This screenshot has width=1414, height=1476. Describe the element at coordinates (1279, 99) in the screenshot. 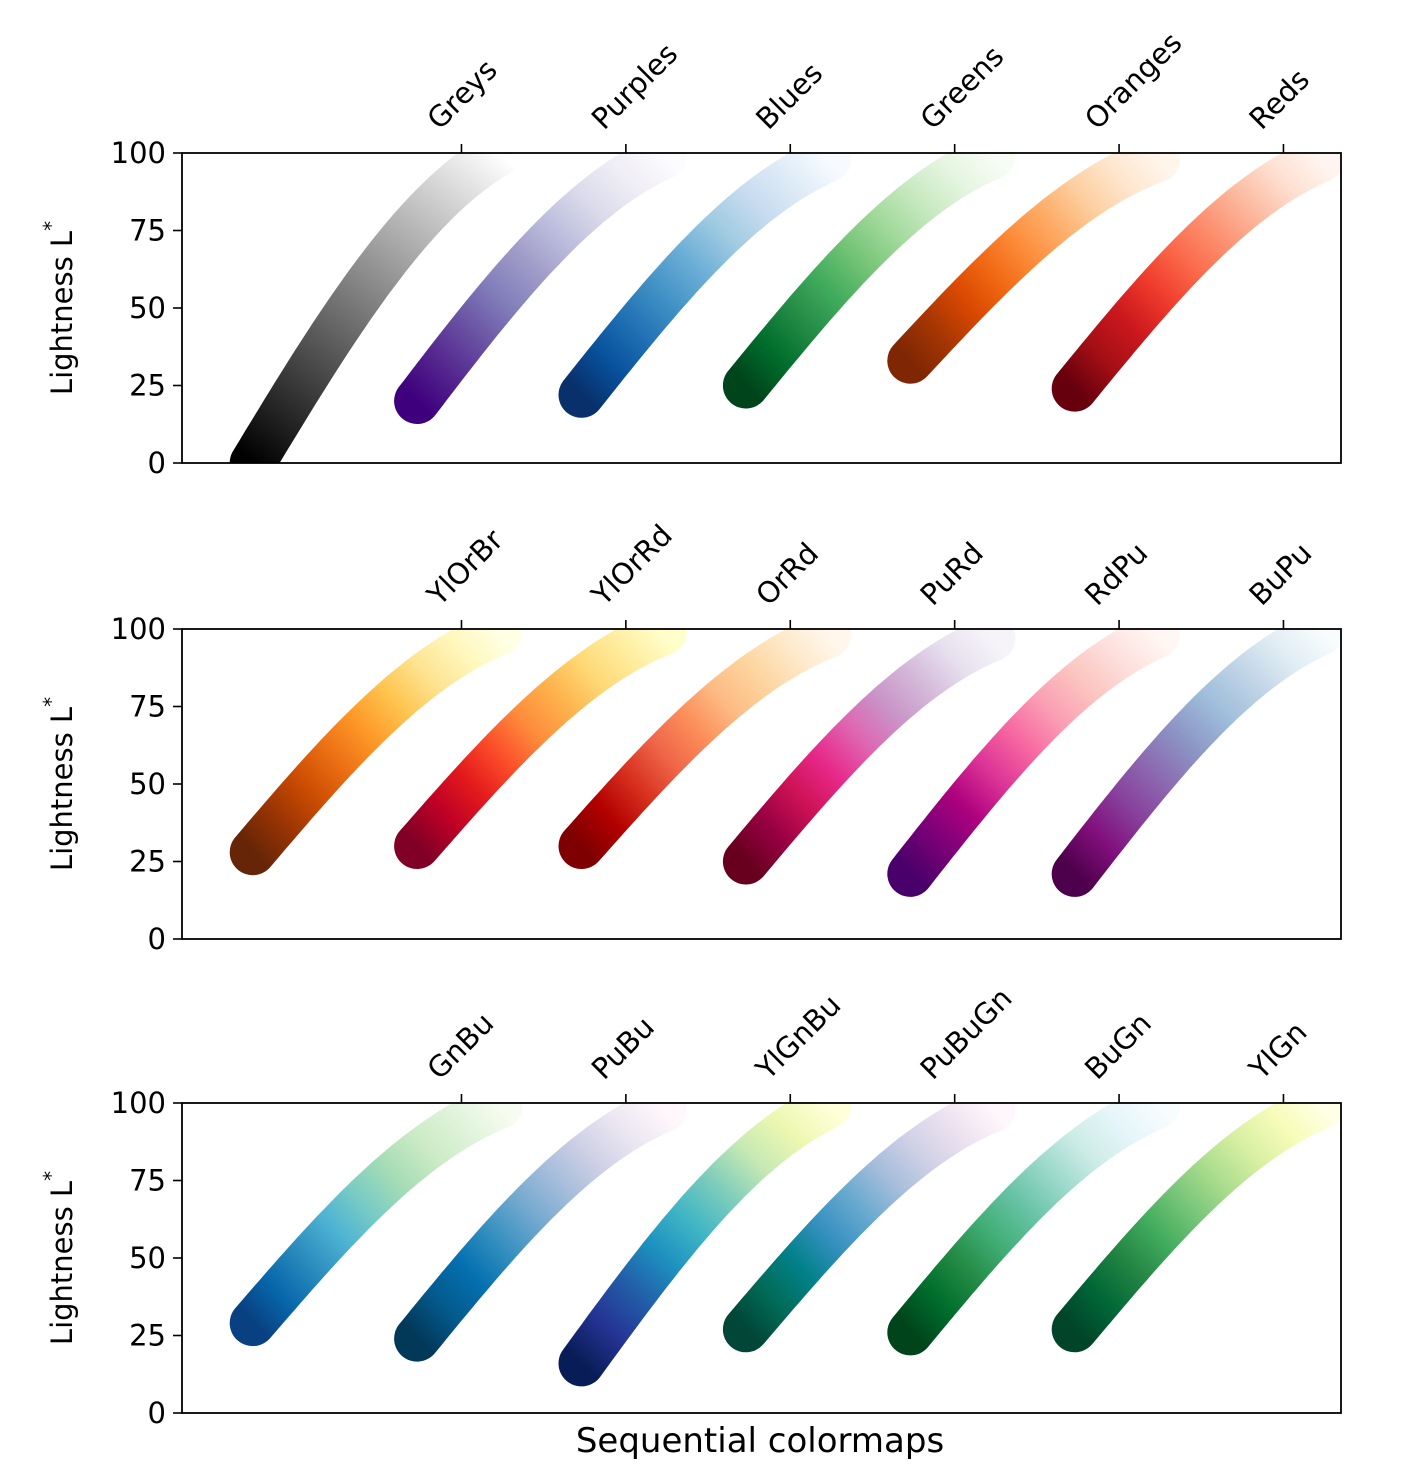

I see `colormap-label-reds: Reds` at that location.